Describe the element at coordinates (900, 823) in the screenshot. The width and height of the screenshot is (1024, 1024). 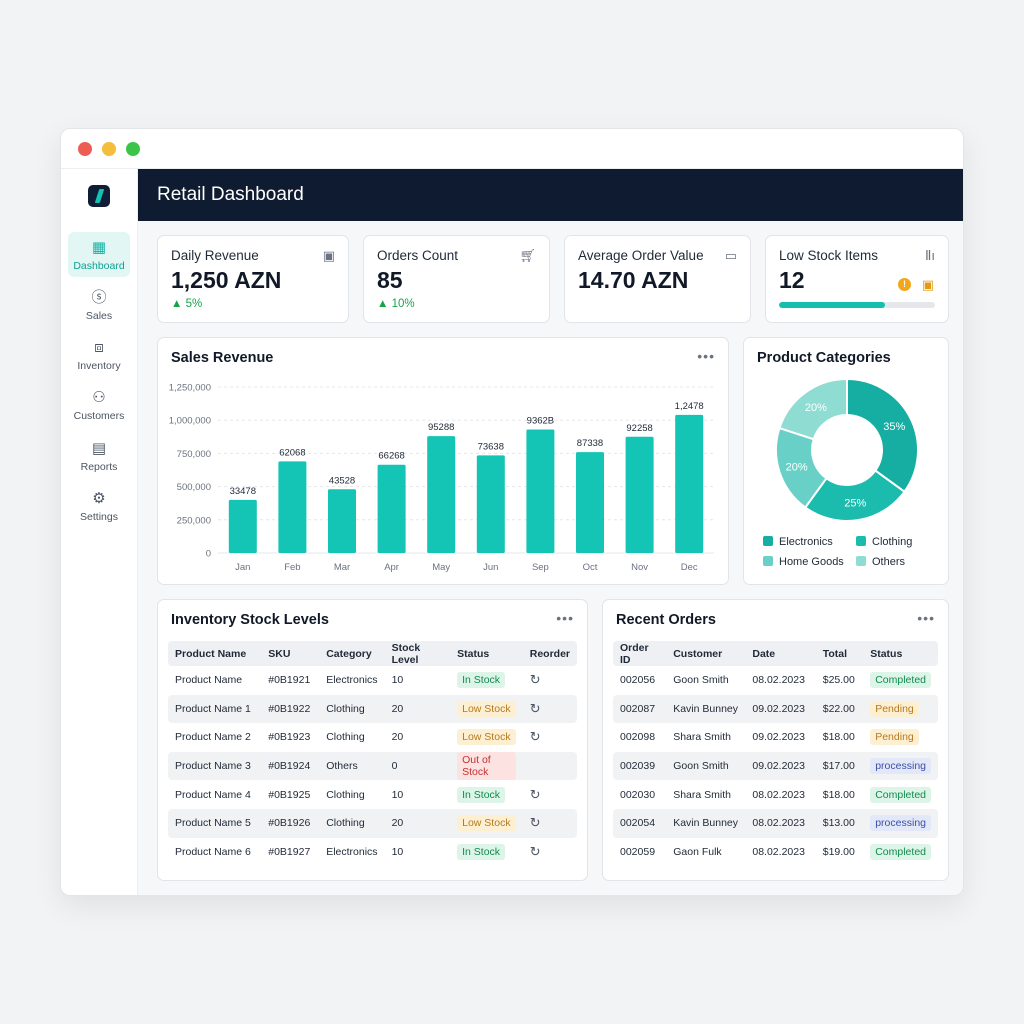
I see `status-cell: processing` at that location.